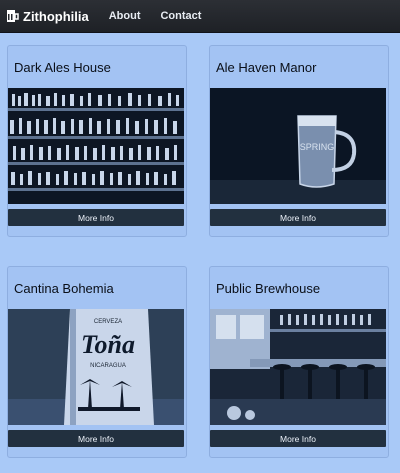 The image size is (400, 473). I want to click on can-brand-text: Toña, so click(108, 344).